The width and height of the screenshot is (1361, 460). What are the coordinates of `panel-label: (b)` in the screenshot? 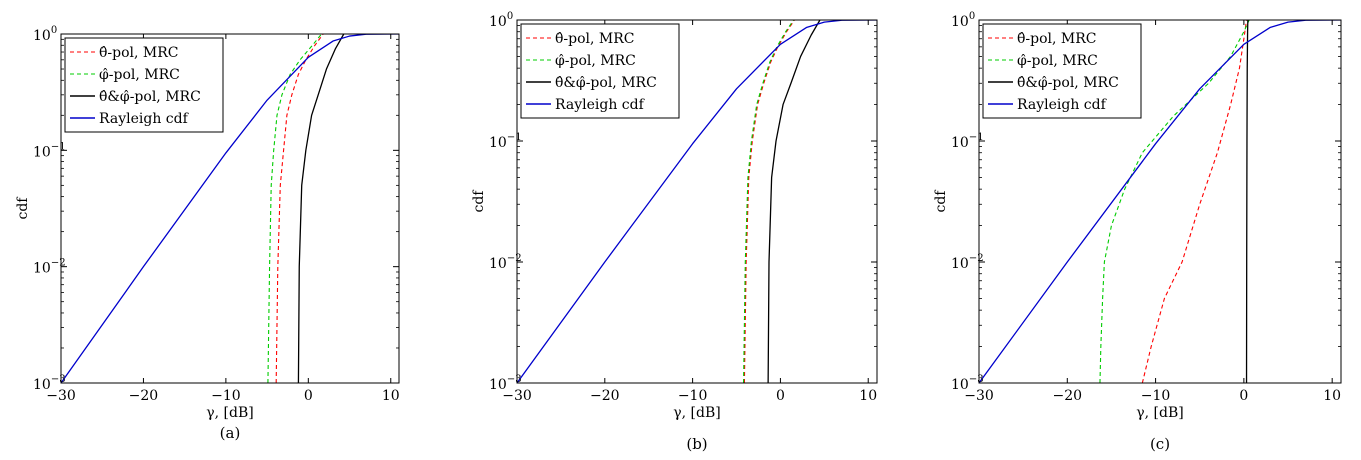 It's located at (696, 444).